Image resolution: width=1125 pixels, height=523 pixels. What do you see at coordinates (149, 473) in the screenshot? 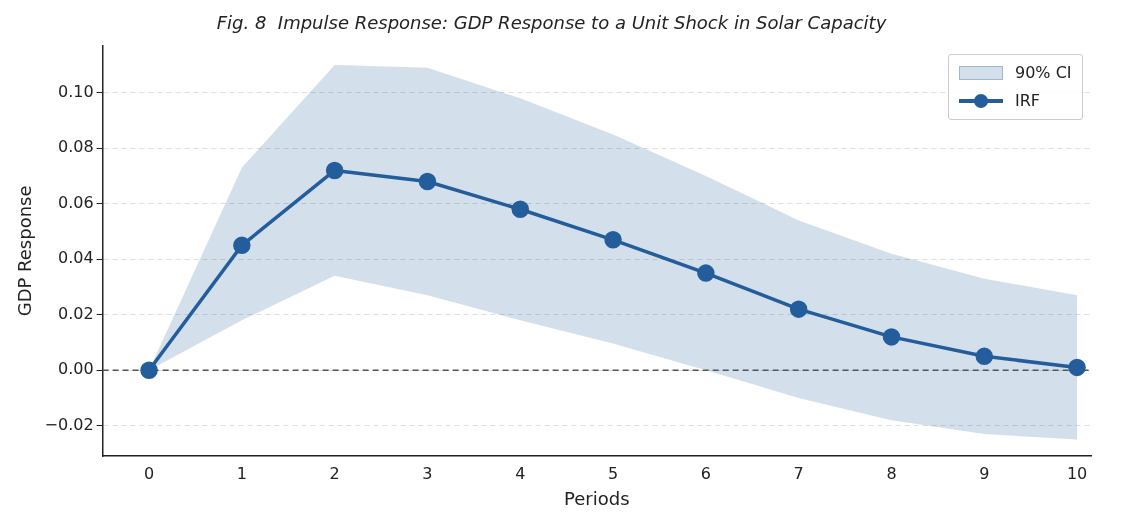
I see `x-tick-label: 0` at bounding box center [149, 473].